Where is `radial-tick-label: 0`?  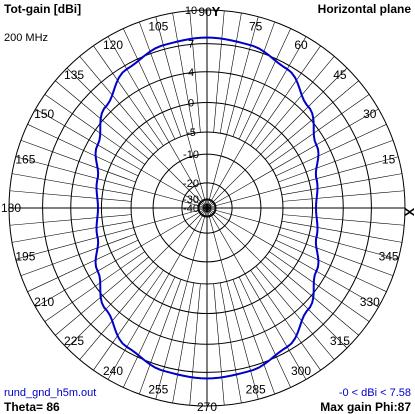
radial-tick-label: 0 is located at coordinates (191, 103).